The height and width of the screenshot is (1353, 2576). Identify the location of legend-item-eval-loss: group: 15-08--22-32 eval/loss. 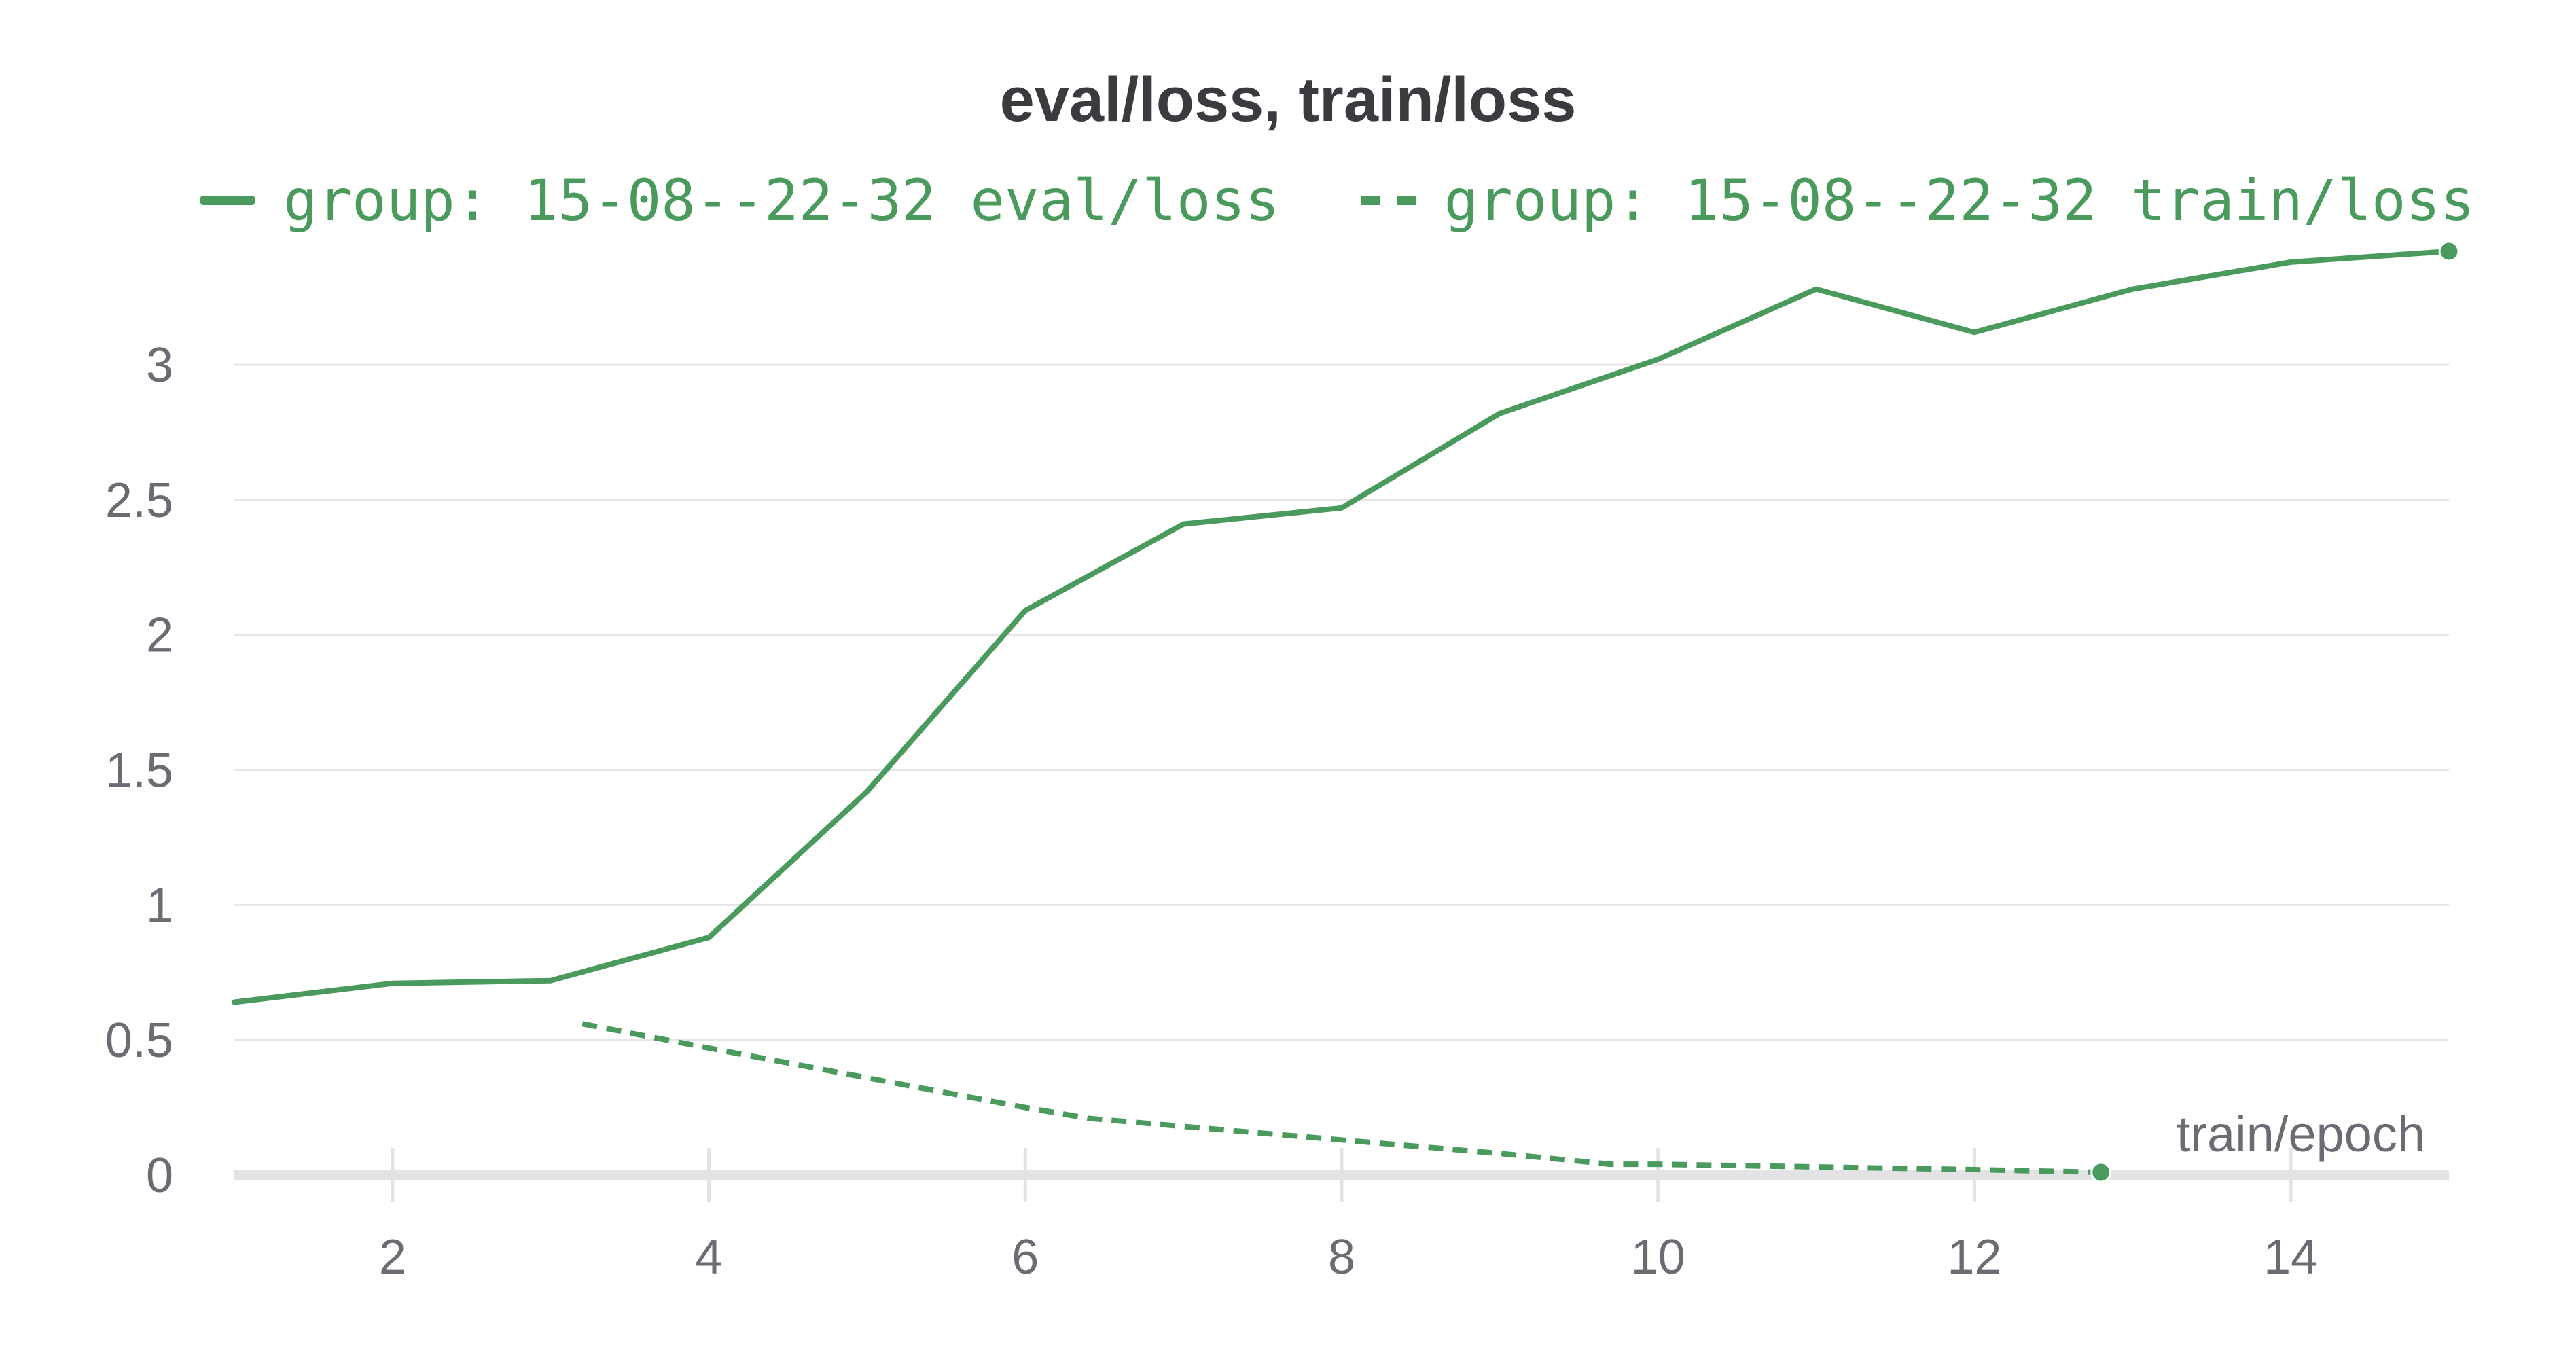
(740, 200).